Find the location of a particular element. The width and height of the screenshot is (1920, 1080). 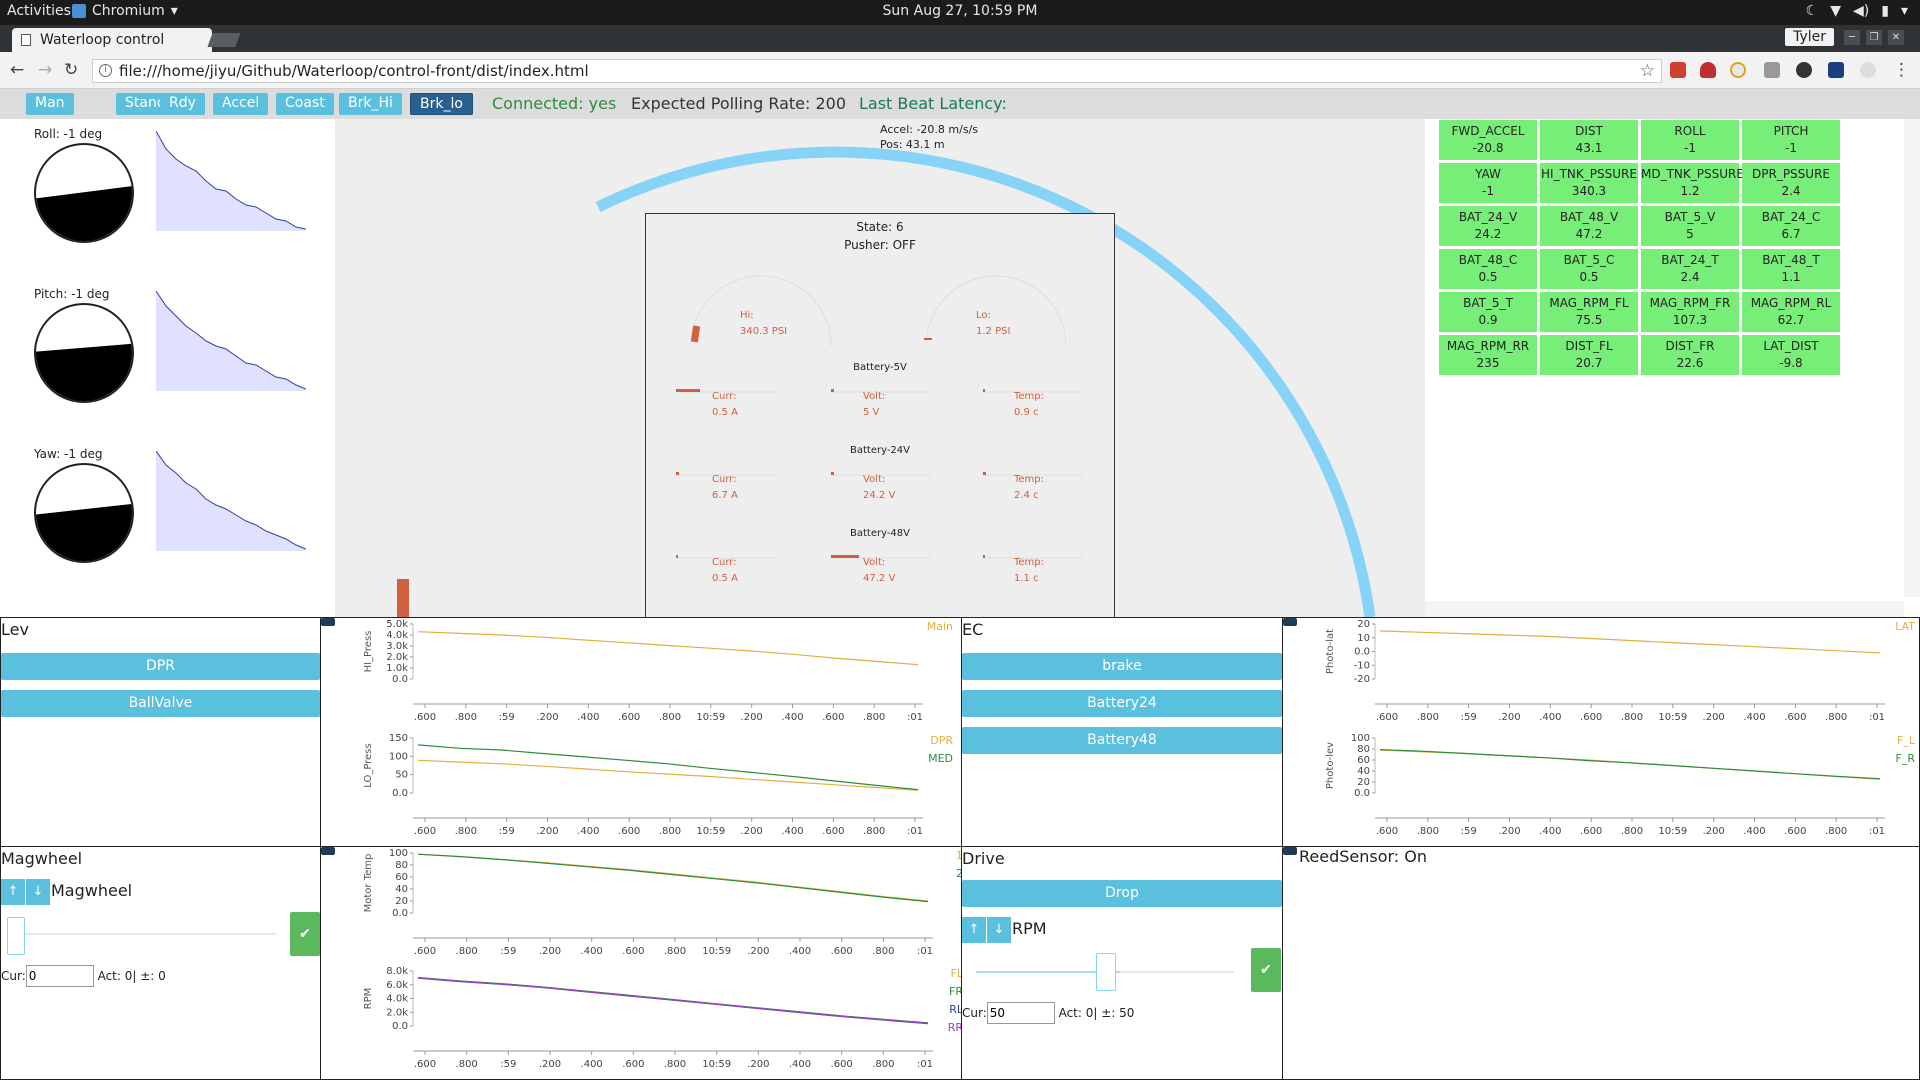

minimize-icon: ─ is located at coordinates (1852, 37).